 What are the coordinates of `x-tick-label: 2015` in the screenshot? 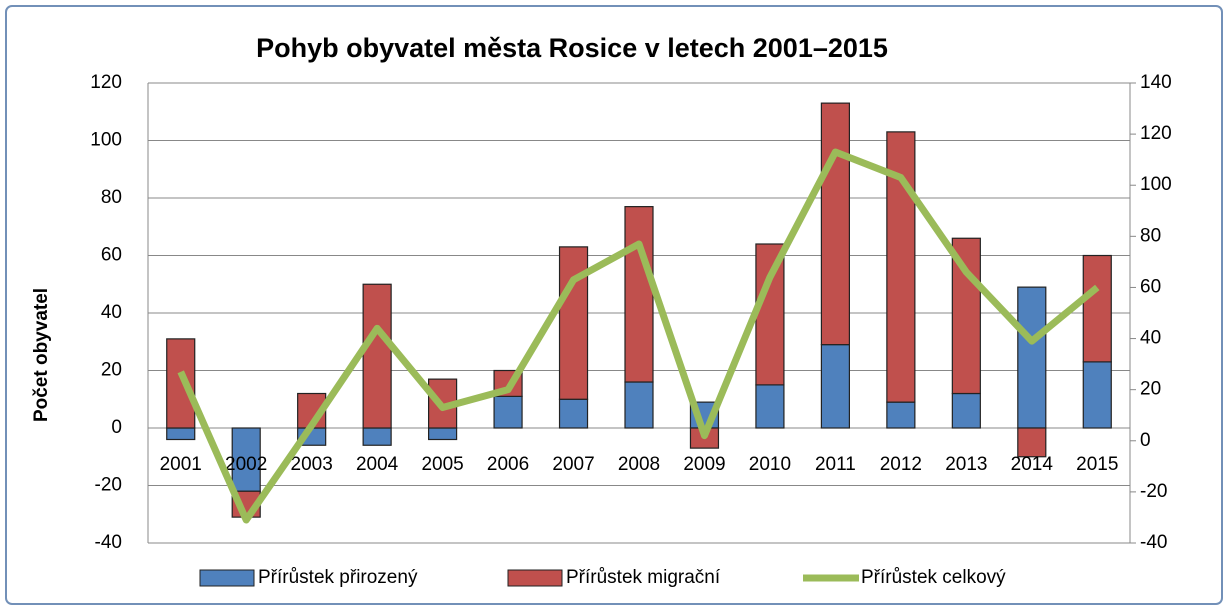 It's located at (1097, 464).